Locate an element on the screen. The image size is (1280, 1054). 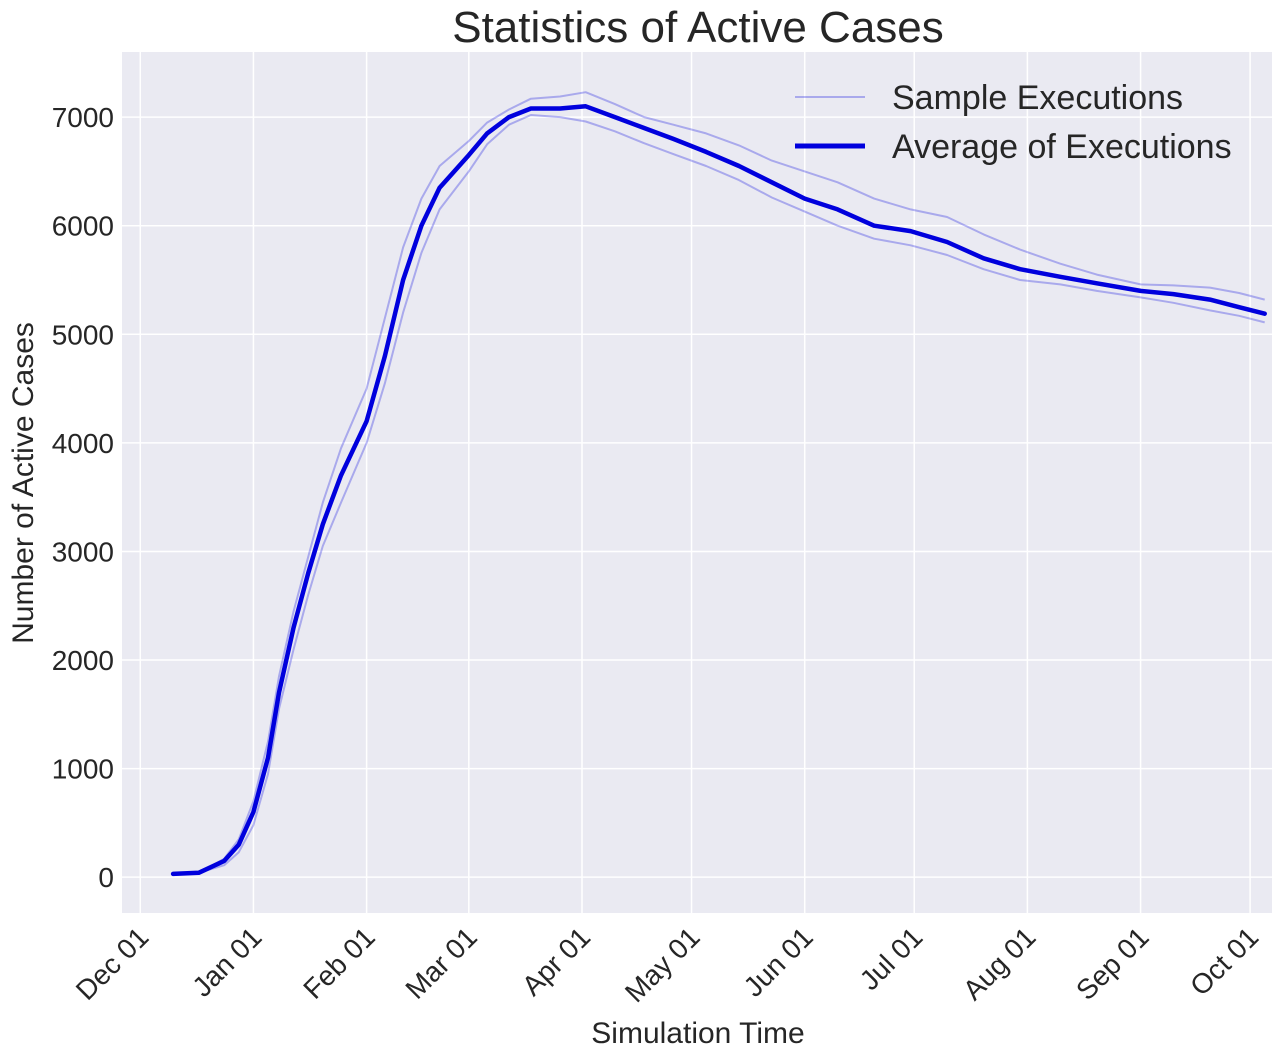
y-tick-label: 1000 is located at coordinates (83, 769).